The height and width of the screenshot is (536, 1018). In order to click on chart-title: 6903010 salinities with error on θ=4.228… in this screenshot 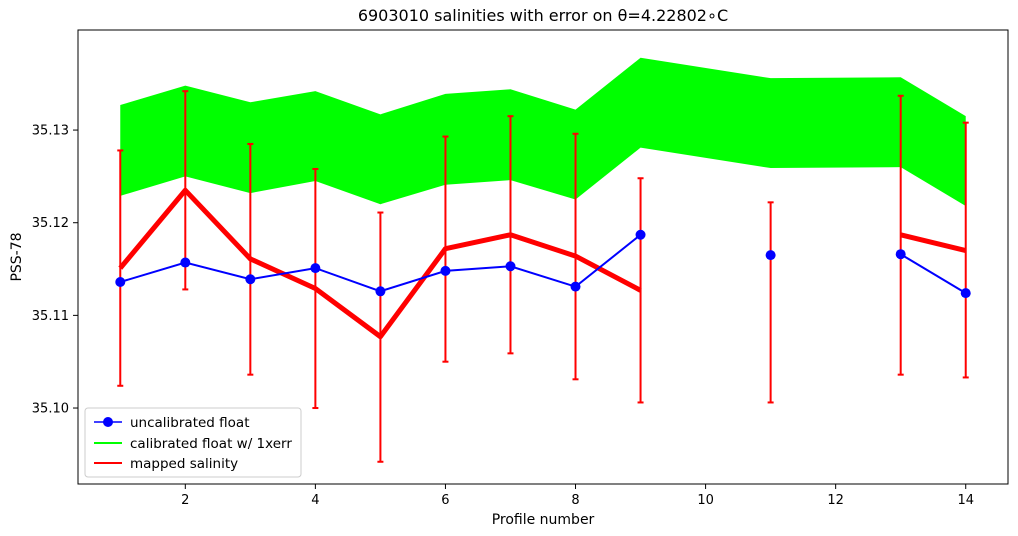, I will do `click(543, 15)`.